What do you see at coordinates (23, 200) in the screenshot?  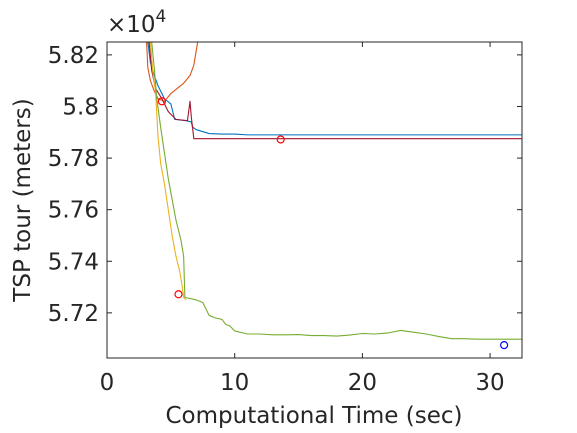 I see `y-axis-label: TSP tour (meters)` at bounding box center [23, 200].